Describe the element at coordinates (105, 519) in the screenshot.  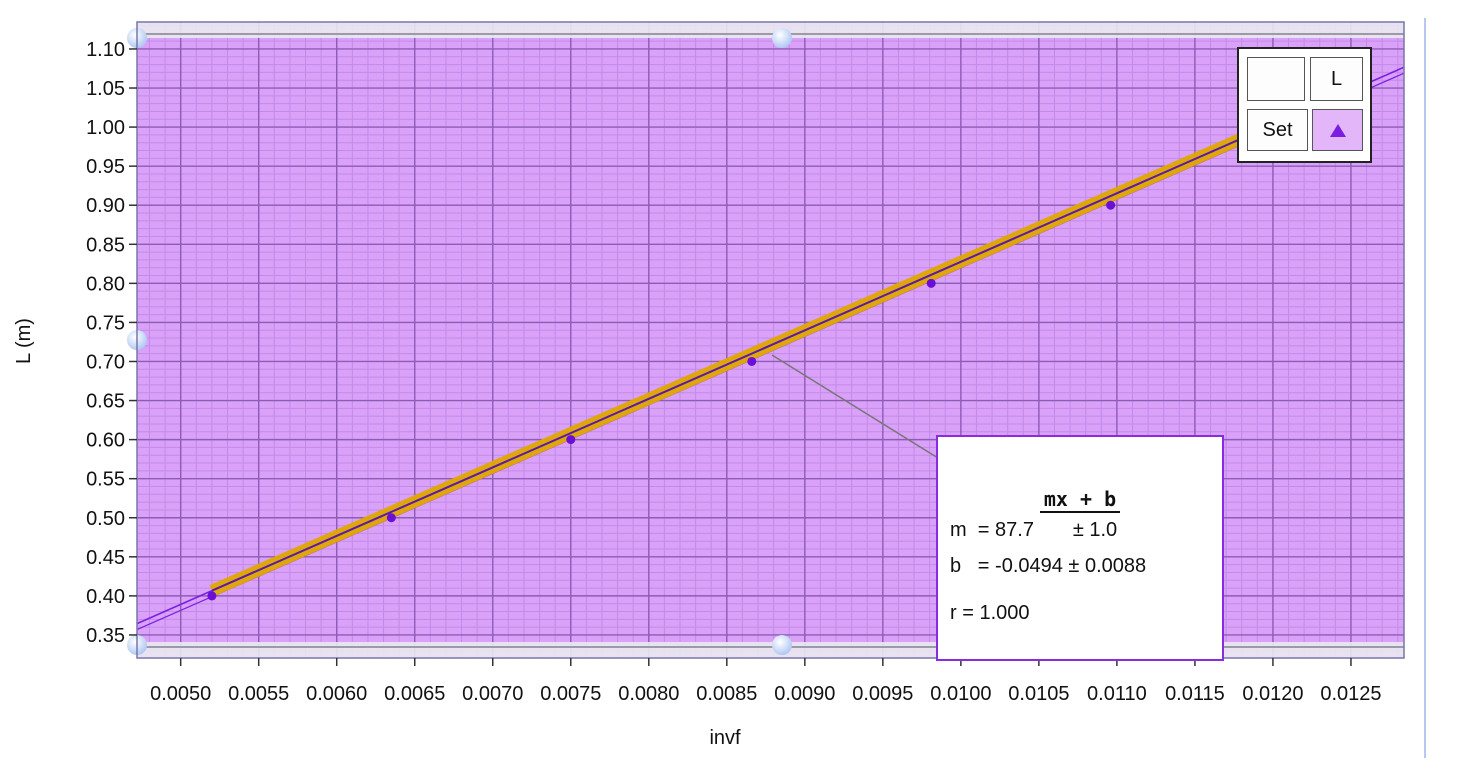
I see `y-tick-label: 0.50` at that location.